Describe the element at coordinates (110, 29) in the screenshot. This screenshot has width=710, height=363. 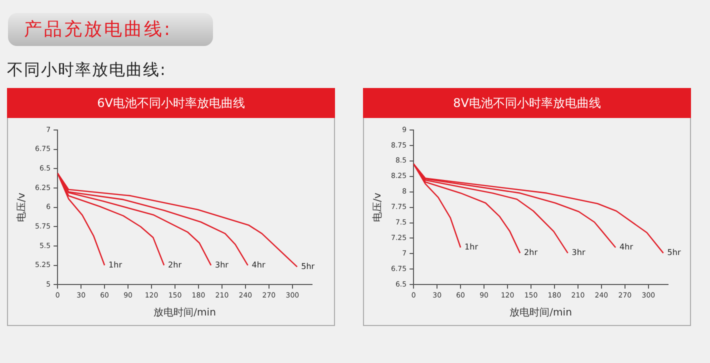
I see `speech-bubble: 产品充放电曲线:` at that location.